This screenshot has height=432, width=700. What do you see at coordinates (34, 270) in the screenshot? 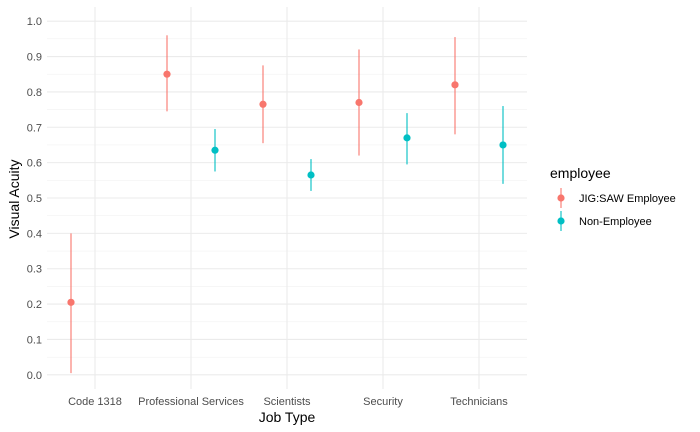
I see `y-tick-label: 0.3` at bounding box center [34, 270].